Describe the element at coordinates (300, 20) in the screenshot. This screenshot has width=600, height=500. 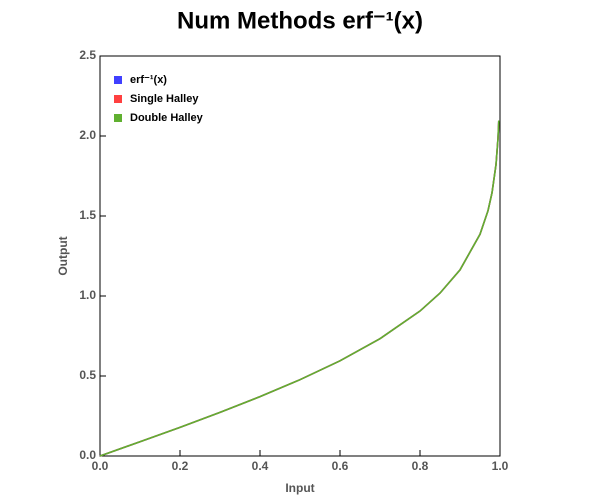
I see `chart-title: Num Methods erf⁻¹(x)` at that location.